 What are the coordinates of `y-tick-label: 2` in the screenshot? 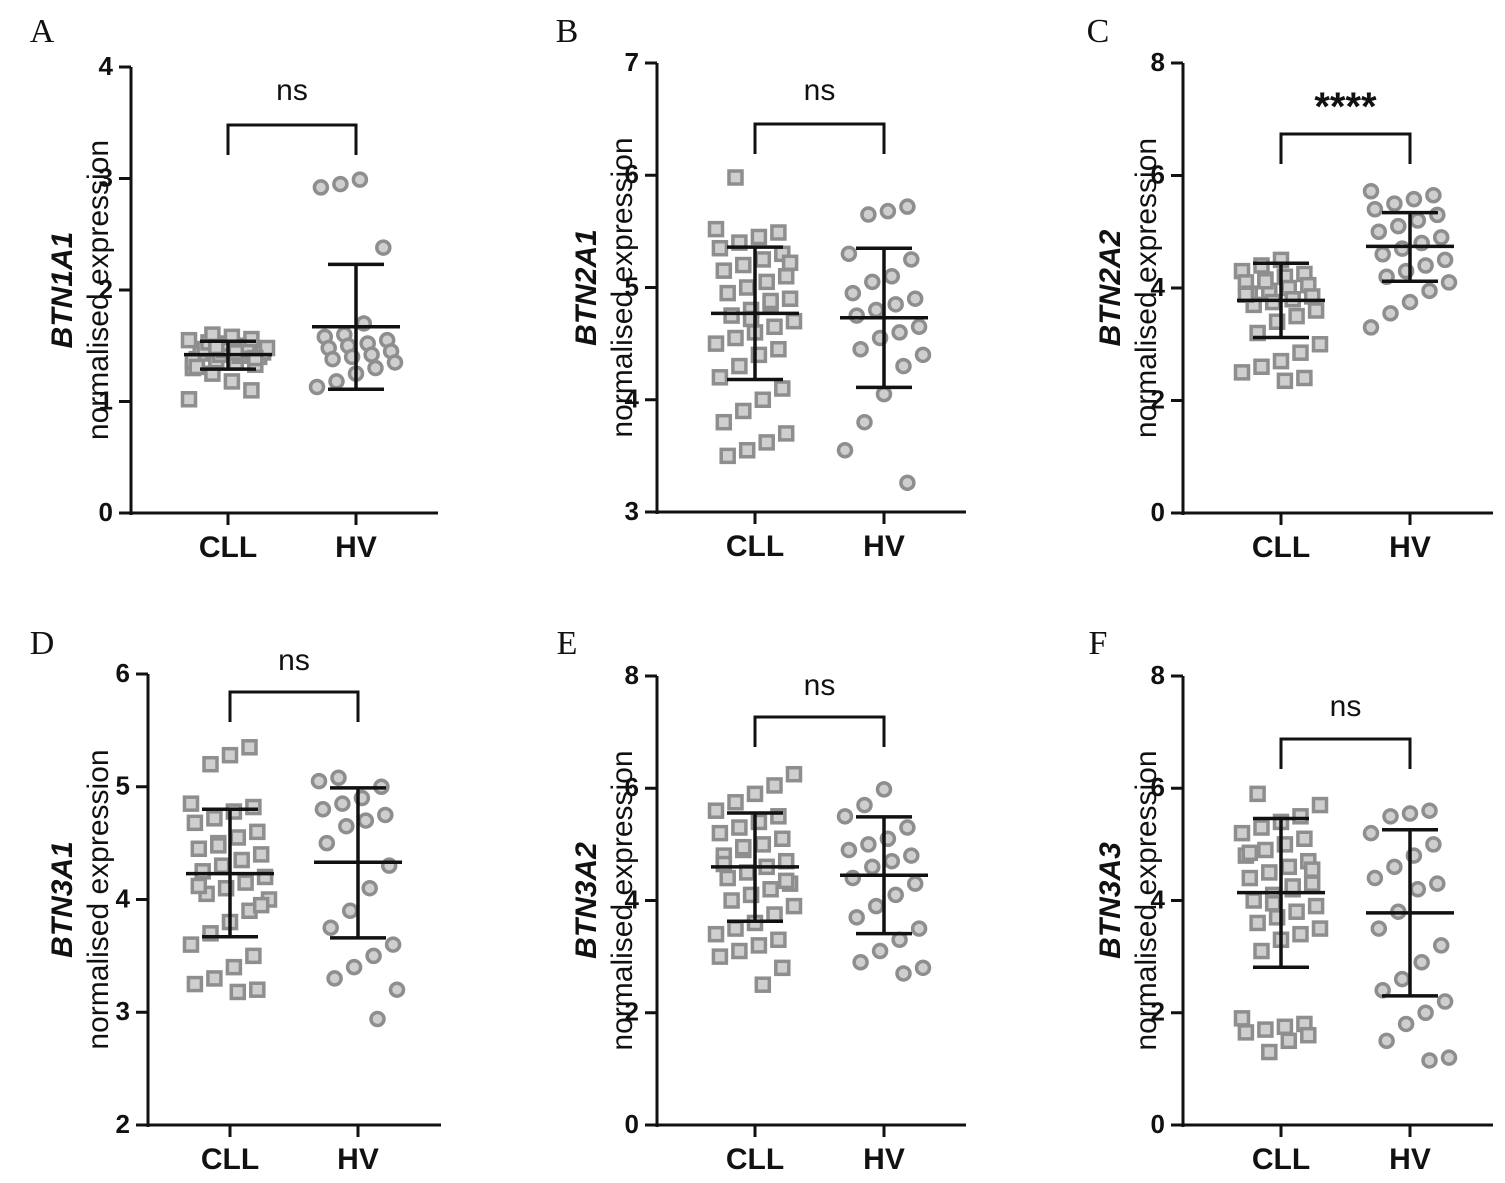 It's located at (632, 1012).